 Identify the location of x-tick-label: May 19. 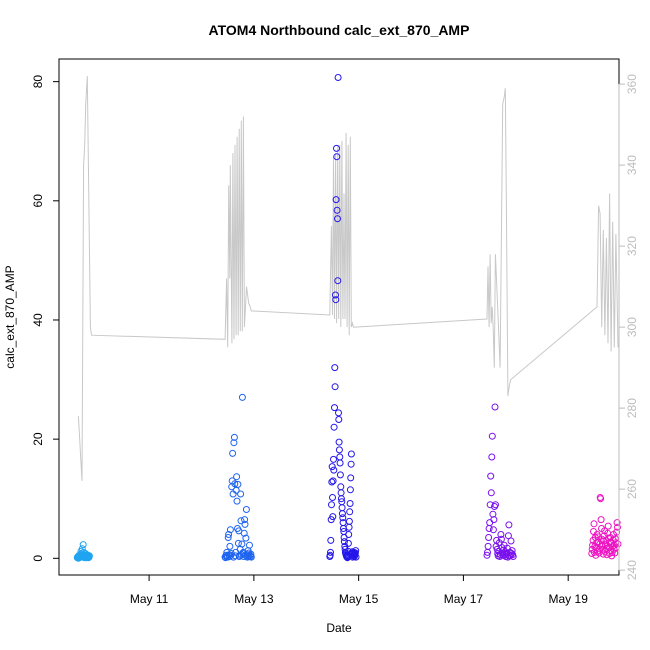
(569, 599).